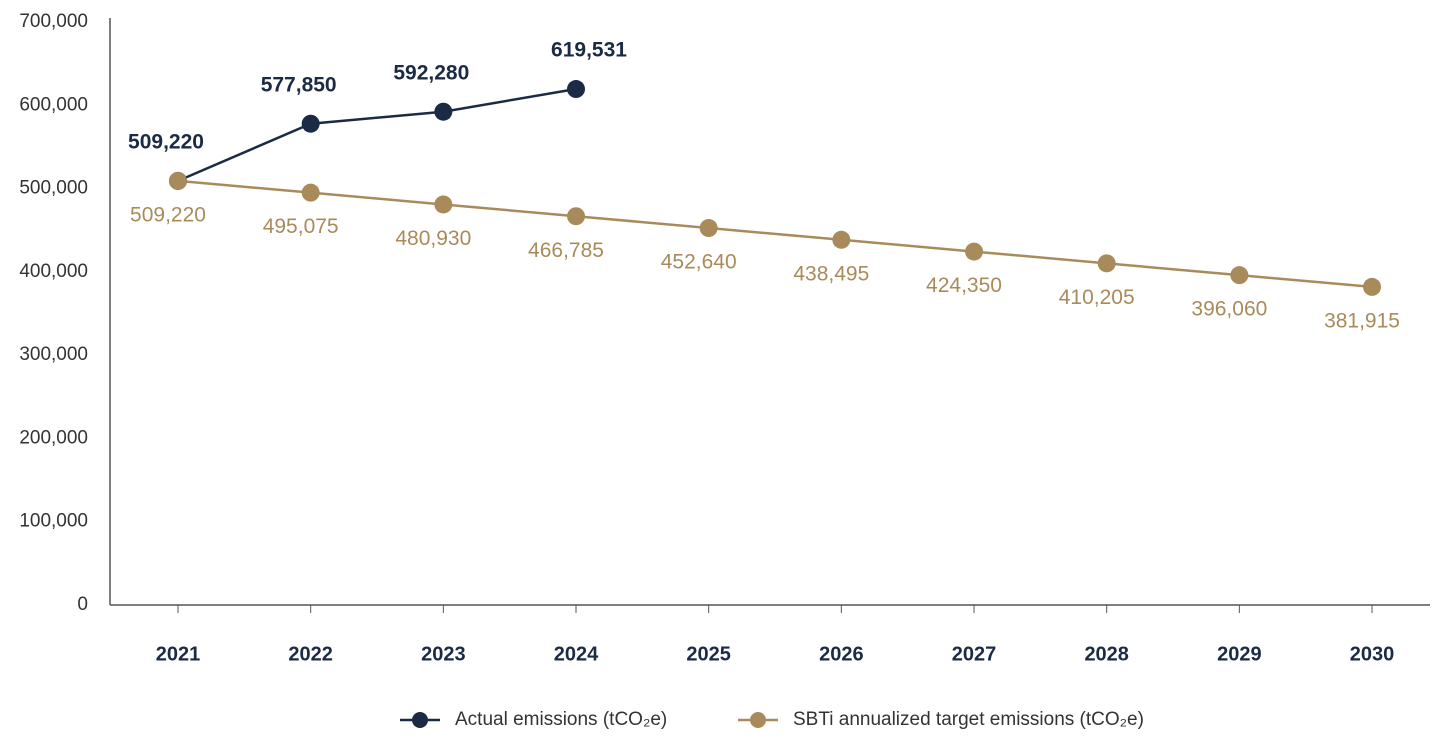  I want to click on x-tick-label: 2028, so click(1106, 654).